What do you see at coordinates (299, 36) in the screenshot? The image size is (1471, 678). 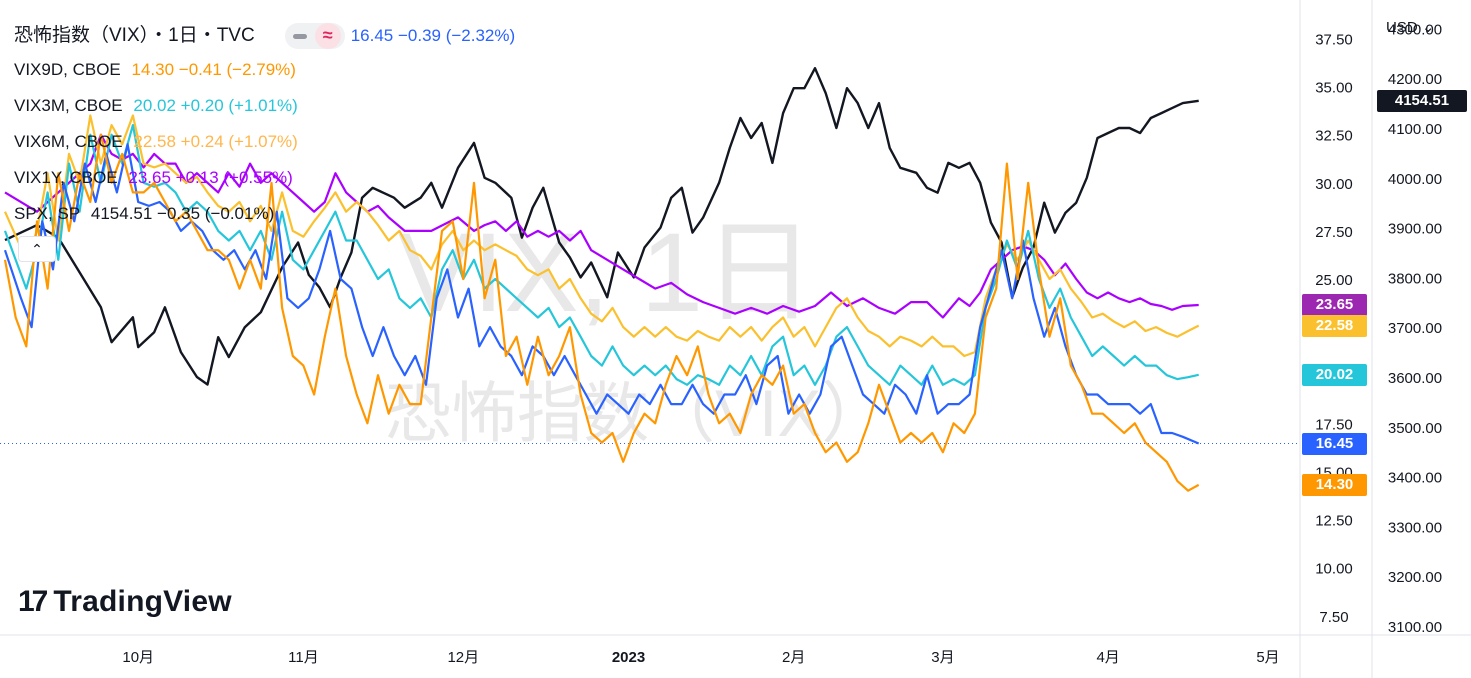 I see `dash-icon` at bounding box center [299, 36].